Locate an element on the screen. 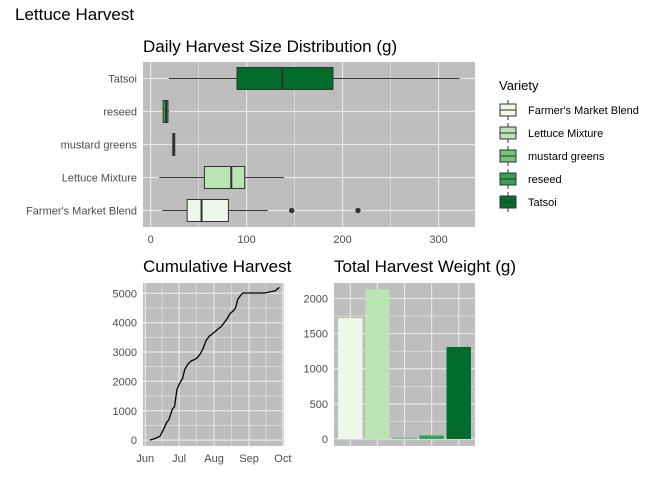  legend-label: Farmer's Market Blend is located at coordinates (583, 111).